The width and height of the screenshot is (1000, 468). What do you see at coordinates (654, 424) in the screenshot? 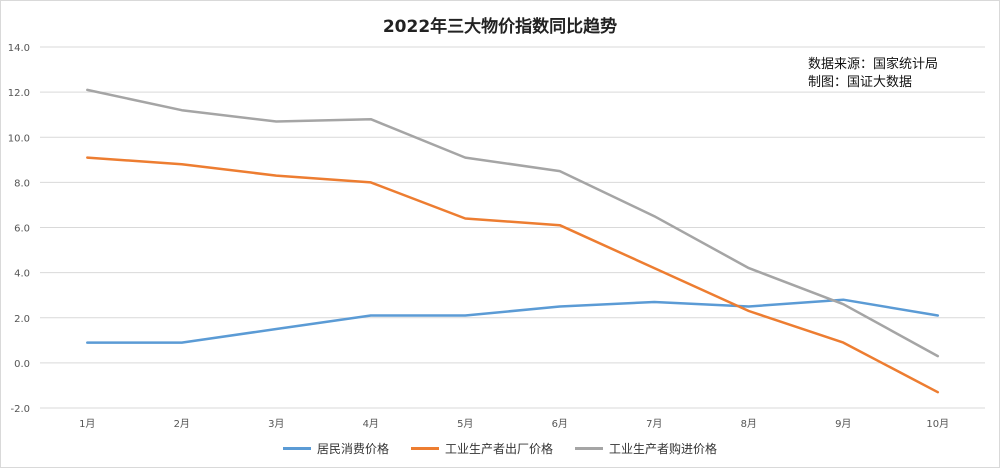
I see `x-tick-label: 7月` at bounding box center [654, 424].